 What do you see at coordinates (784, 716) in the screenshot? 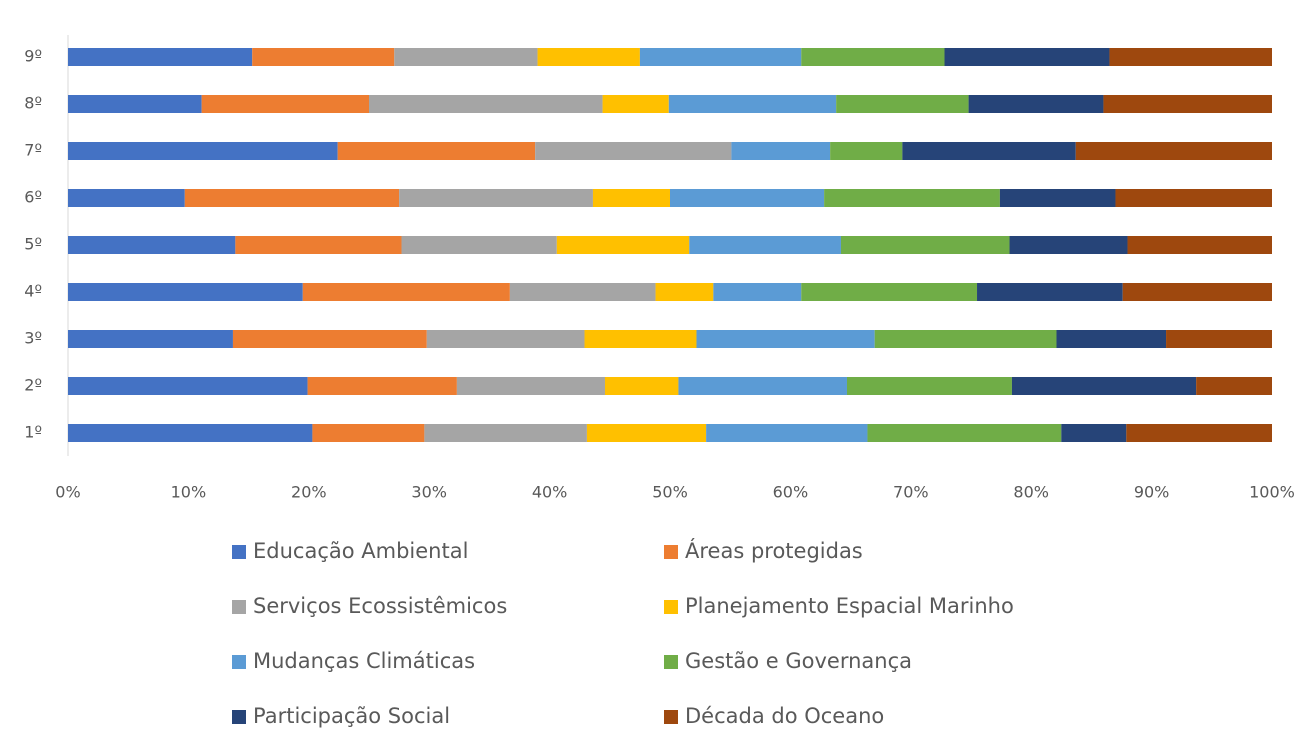
I see `legend-label: Década do Oceano` at bounding box center [784, 716].